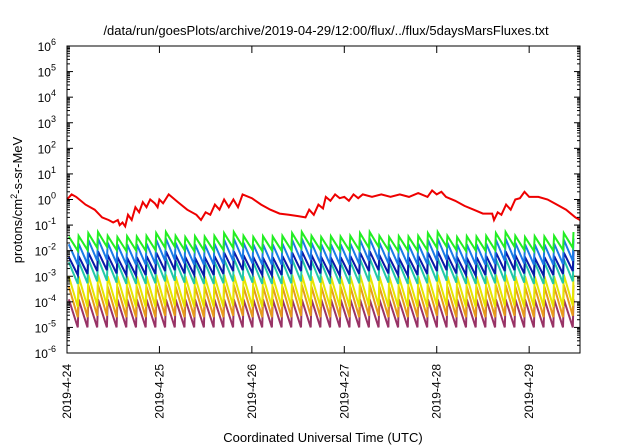 The height and width of the screenshot is (448, 640). I want to click on x-tick-label: 2019-4-26, so click(252, 391).